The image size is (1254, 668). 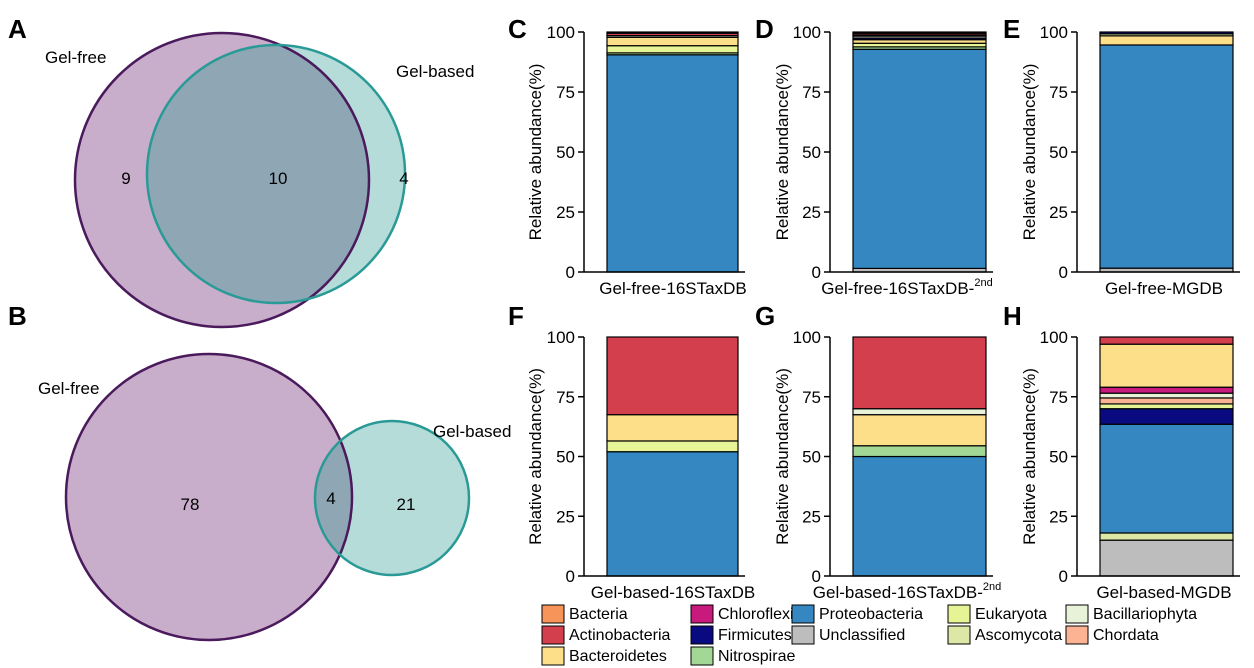 I want to click on bar-segment-bacteria, so click(x=672, y=32).